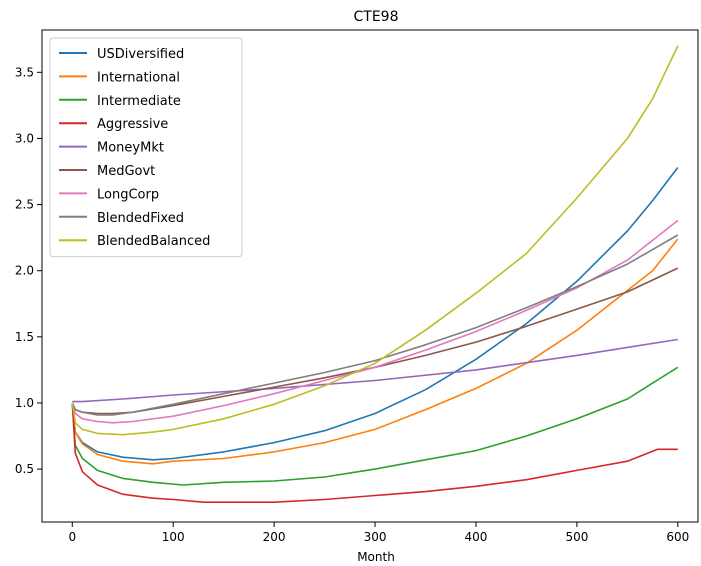  What do you see at coordinates (138, 77) in the screenshot?
I see `legend-entry: International` at bounding box center [138, 77].